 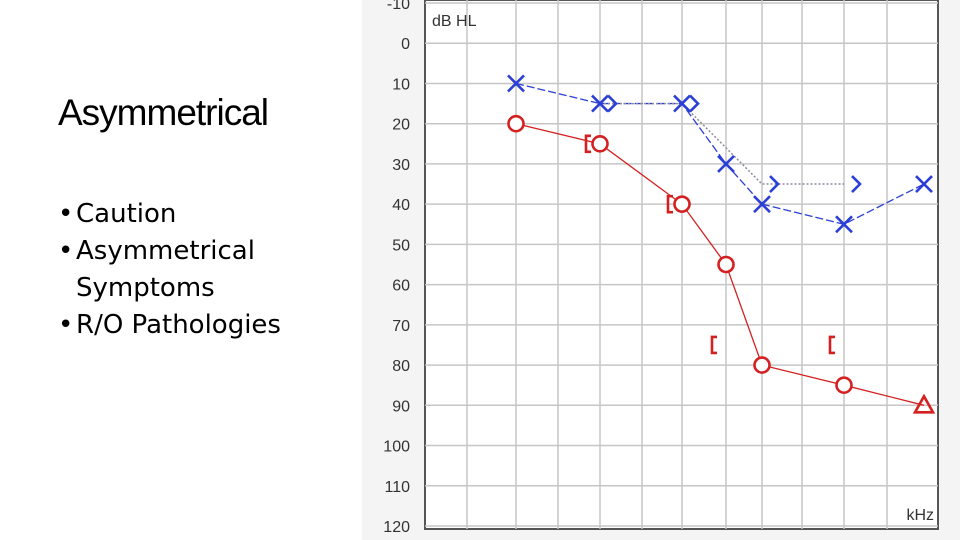 I want to click on corner-label: dB HL, so click(x=454, y=21).